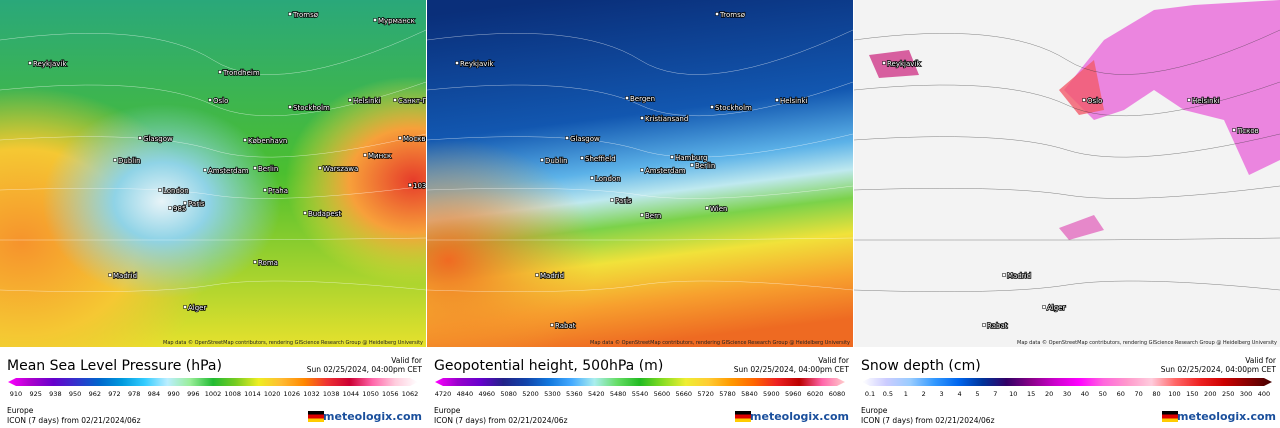  Describe the element at coordinates (114, 394) in the screenshot. I see `scale-label: 972` at that location.